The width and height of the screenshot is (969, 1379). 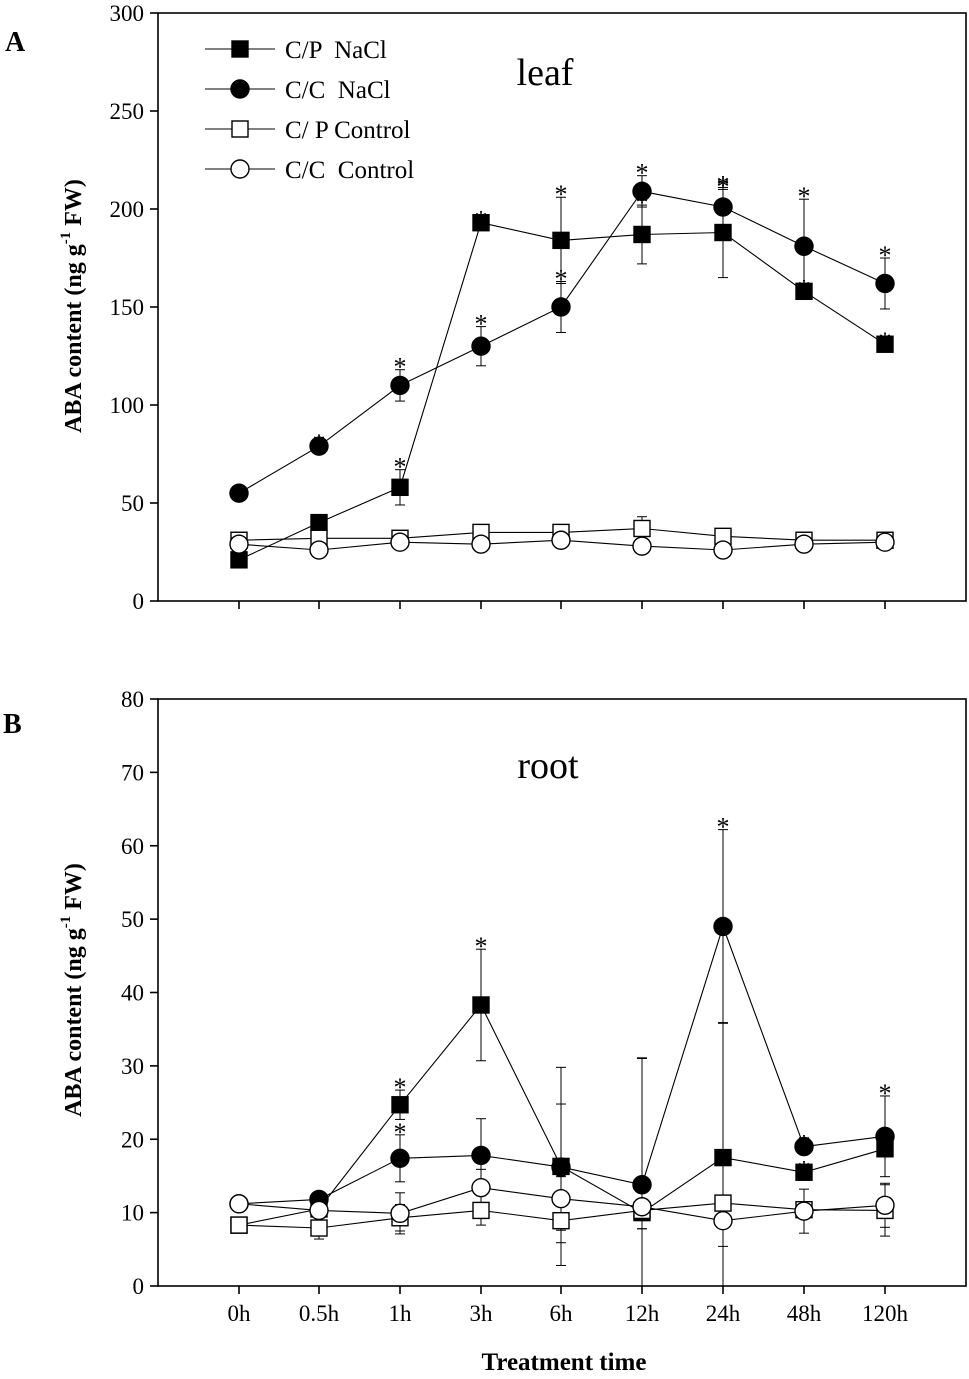 What do you see at coordinates (12, 724) in the screenshot?
I see `panel-b-label: B` at bounding box center [12, 724].